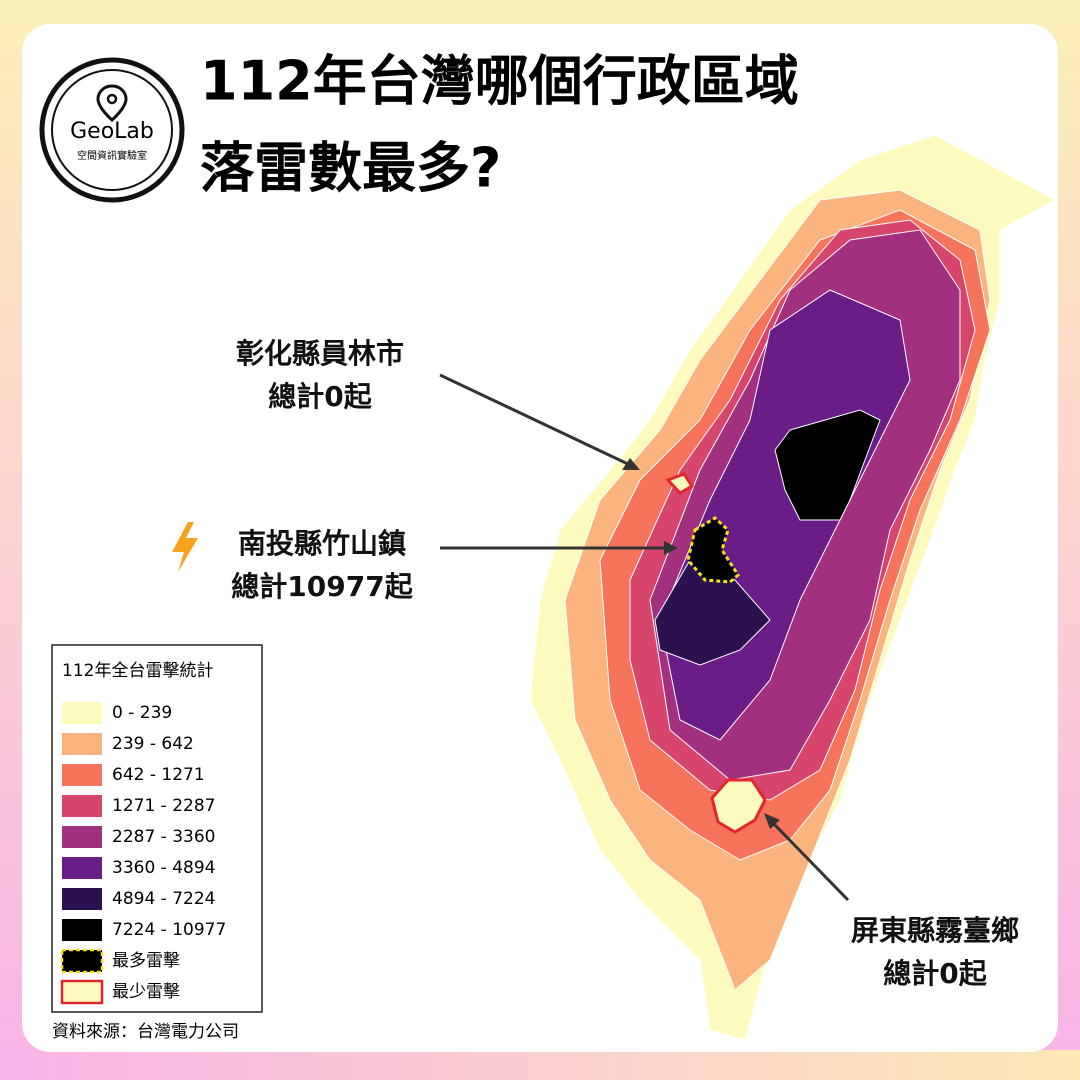 This screenshot has height=1084, width=1080. Describe the element at coordinates (169, 930) in the screenshot. I see `legend-label: 7224 - 10977` at that location.